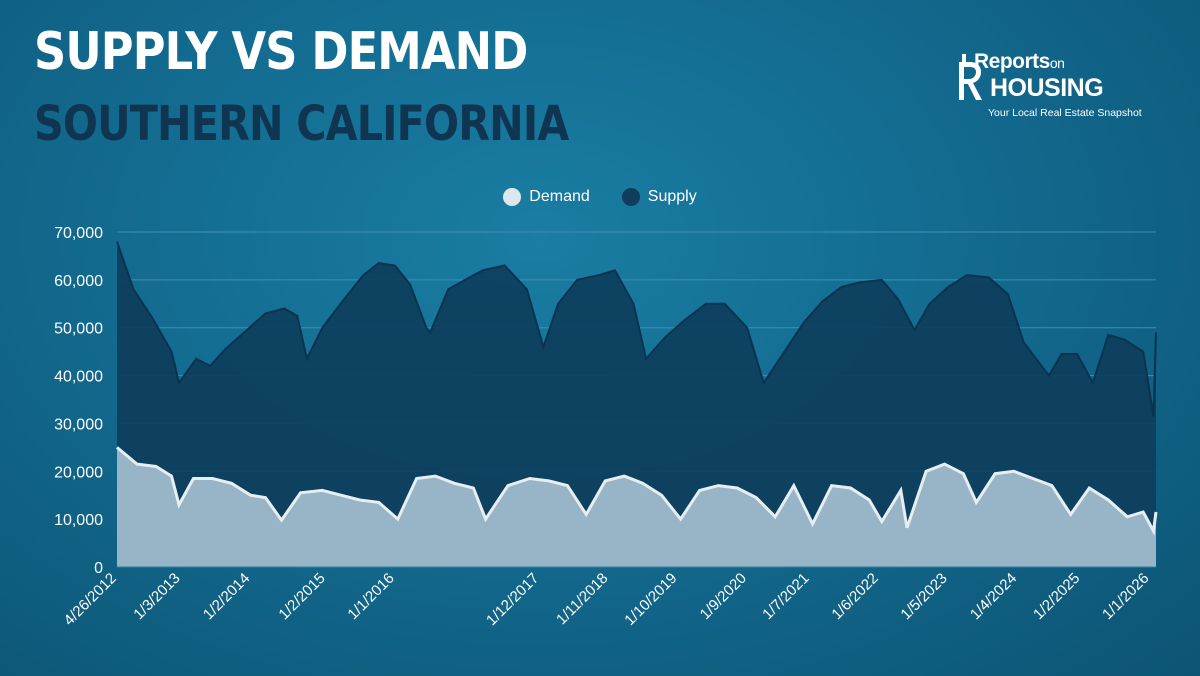 The width and height of the screenshot is (1200, 676). What do you see at coordinates (78, 424) in the screenshot?
I see `y-tick-label: 30,000` at bounding box center [78, 424].